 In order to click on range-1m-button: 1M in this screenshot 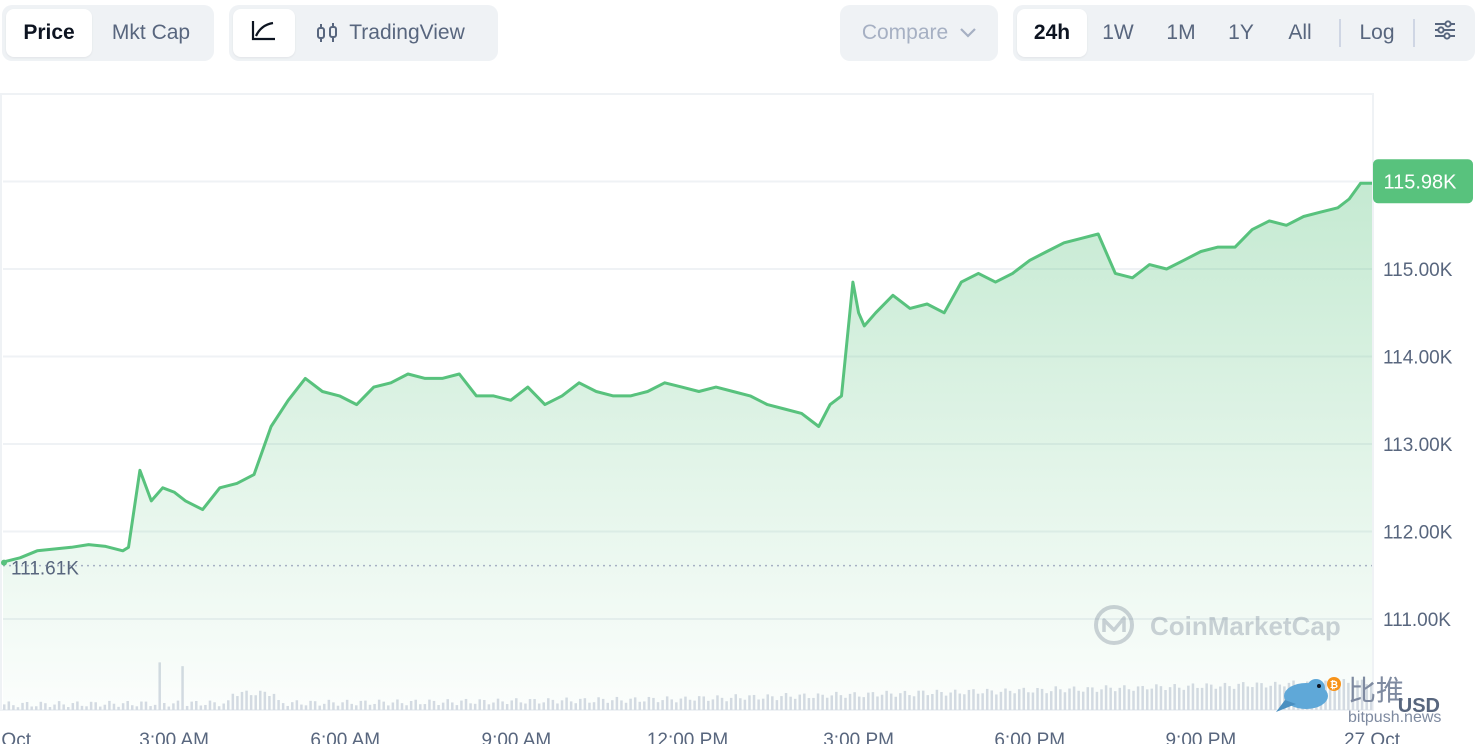, I will do `click(1181, 32)`.